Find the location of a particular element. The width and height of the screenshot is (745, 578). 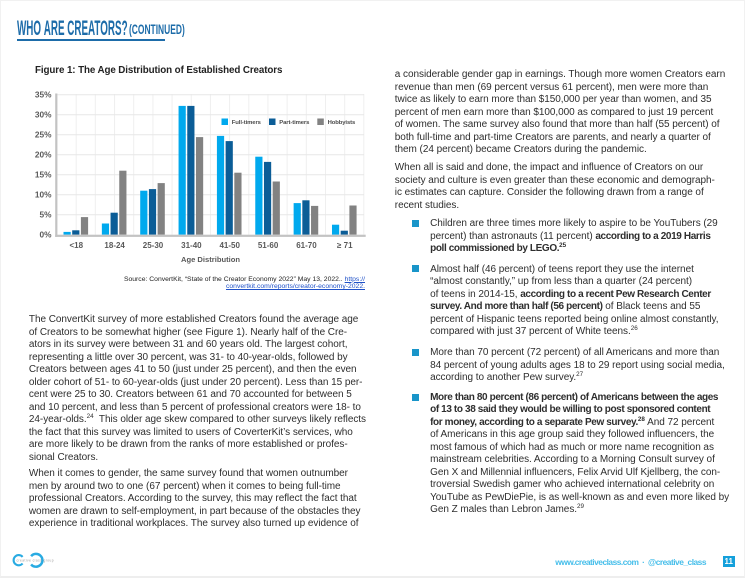

svg-text: 61-70 is located at coordinates (306, 245).